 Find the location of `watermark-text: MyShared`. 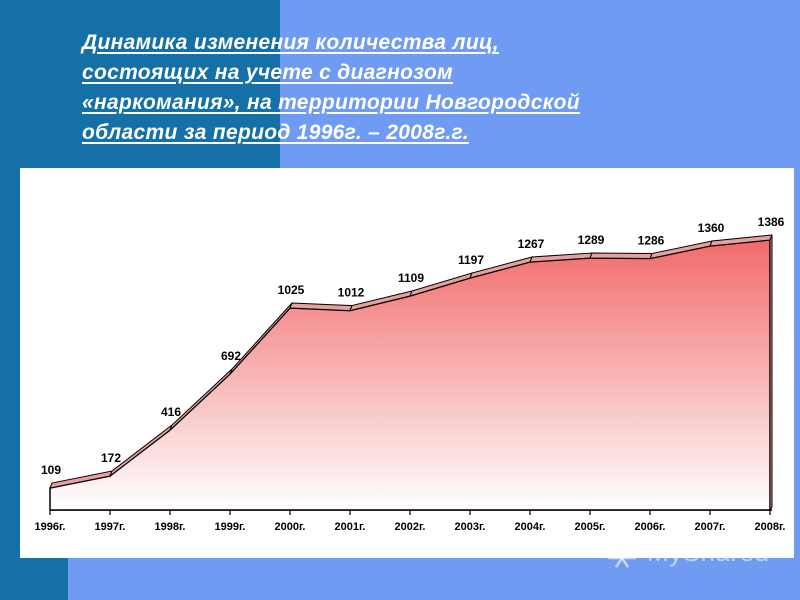

watermark-text: MyShared is located at coordinates (708, 551).